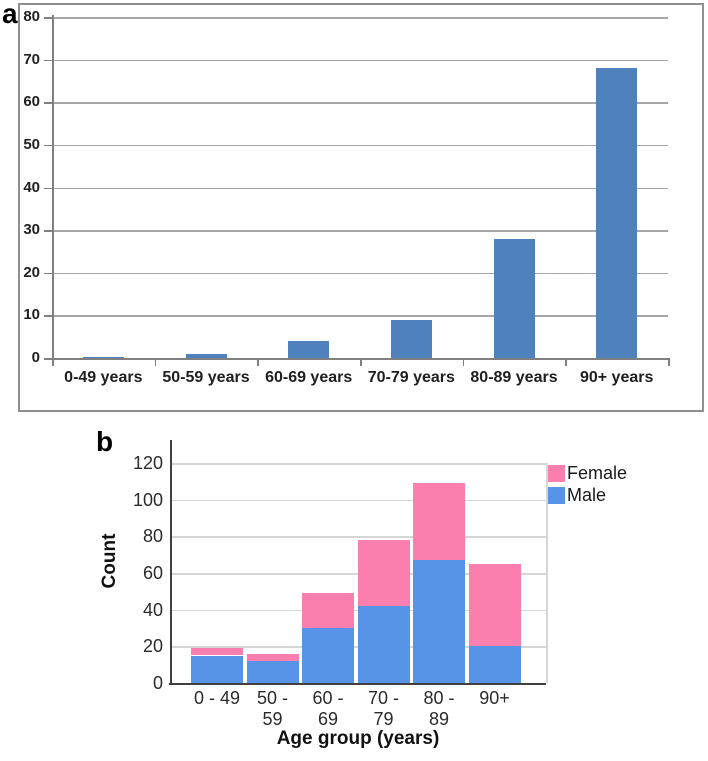 The height and width of the screenshot is (761, 708). I want to click on x-category-label: 90+ years, so click(616, 377).